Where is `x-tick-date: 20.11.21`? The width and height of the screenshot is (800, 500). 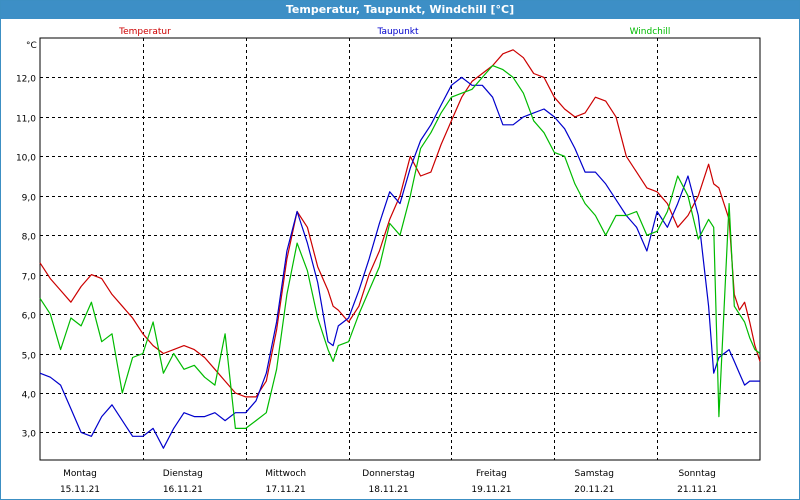
x-tick-date: 20.11.21 is located at coordinates (594, 490).